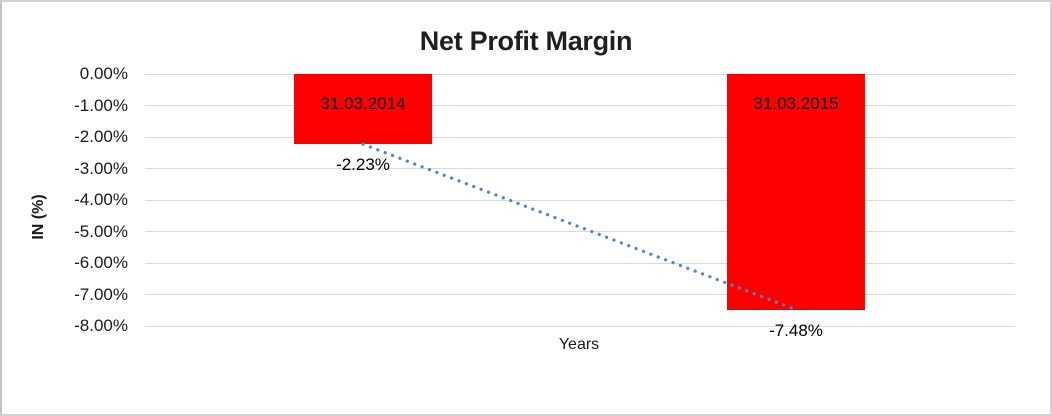  Describe the element at coordinates (101, 294) in the screenshot. I see `y-tick-label: -7.00%` at that location.